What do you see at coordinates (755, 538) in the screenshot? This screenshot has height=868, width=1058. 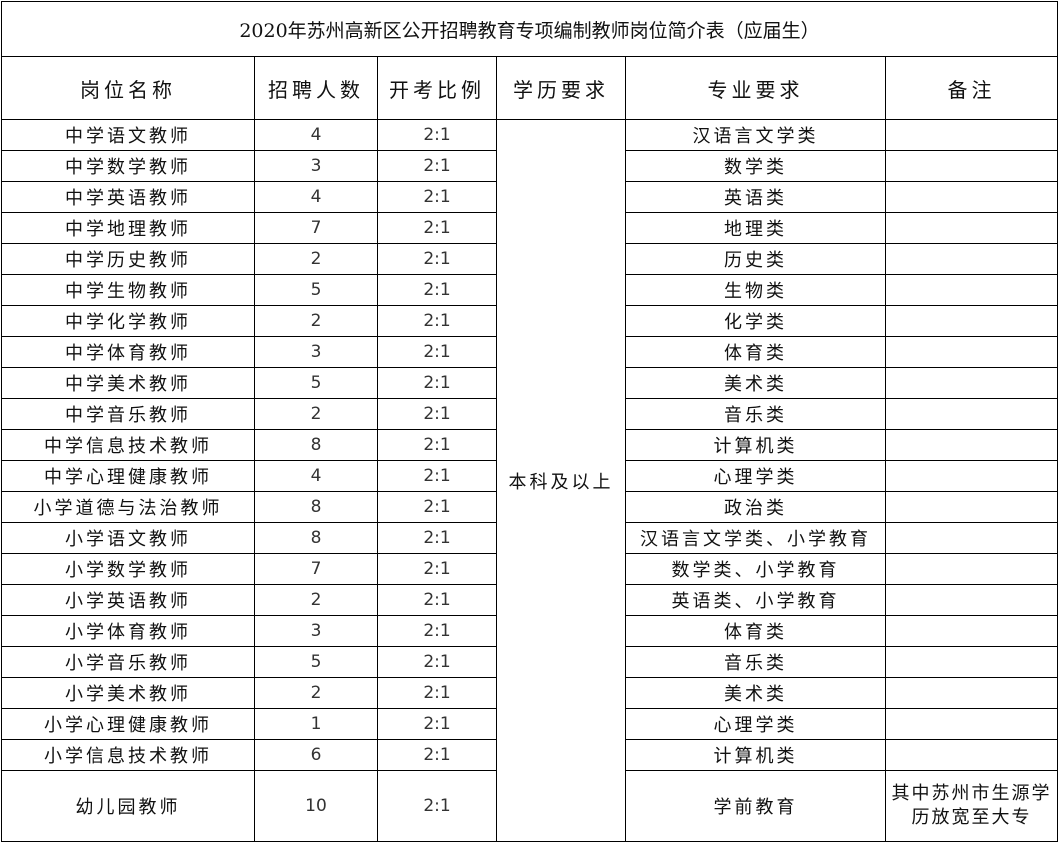 I see `cell-major: 汉语言文学类、小学教育` at bounding box center [755, 538].